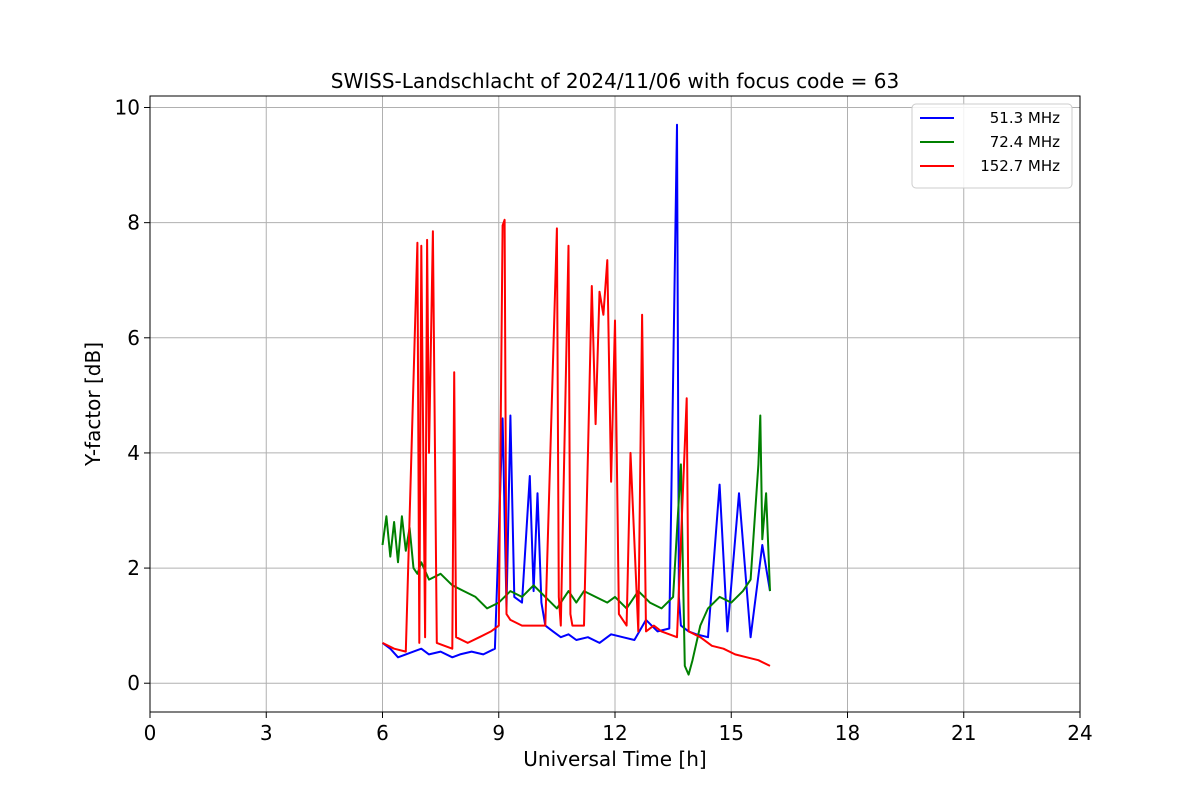 This screenshot has height=800, width=1200. I want to click on x-tick-label: 3, so click(266, 733).